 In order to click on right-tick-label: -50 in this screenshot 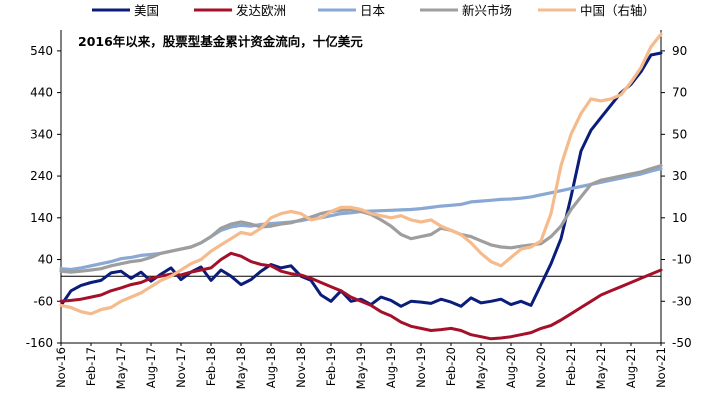, I will do `click(682, 343)`.